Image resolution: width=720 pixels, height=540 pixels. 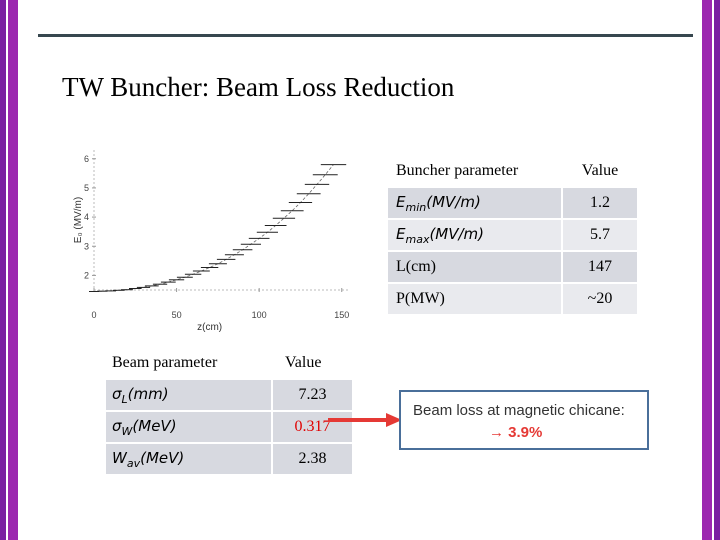 I want to click on buncher-row-power: P(MW) ~20, so click(x=512, y=300).